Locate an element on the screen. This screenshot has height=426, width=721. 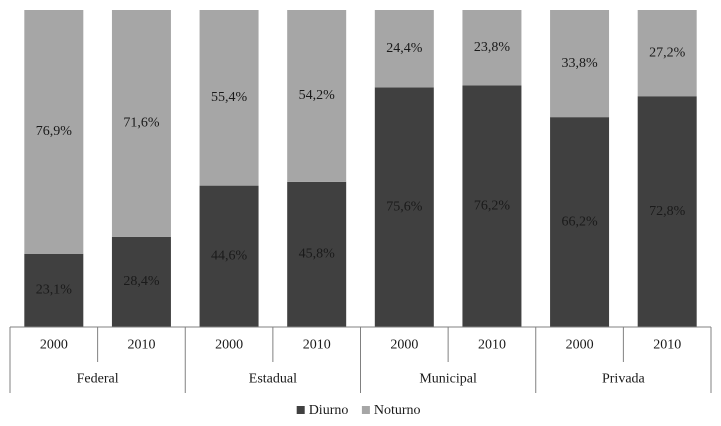
data-label-noturno: 27,2% is located at coordinates (667, 52).